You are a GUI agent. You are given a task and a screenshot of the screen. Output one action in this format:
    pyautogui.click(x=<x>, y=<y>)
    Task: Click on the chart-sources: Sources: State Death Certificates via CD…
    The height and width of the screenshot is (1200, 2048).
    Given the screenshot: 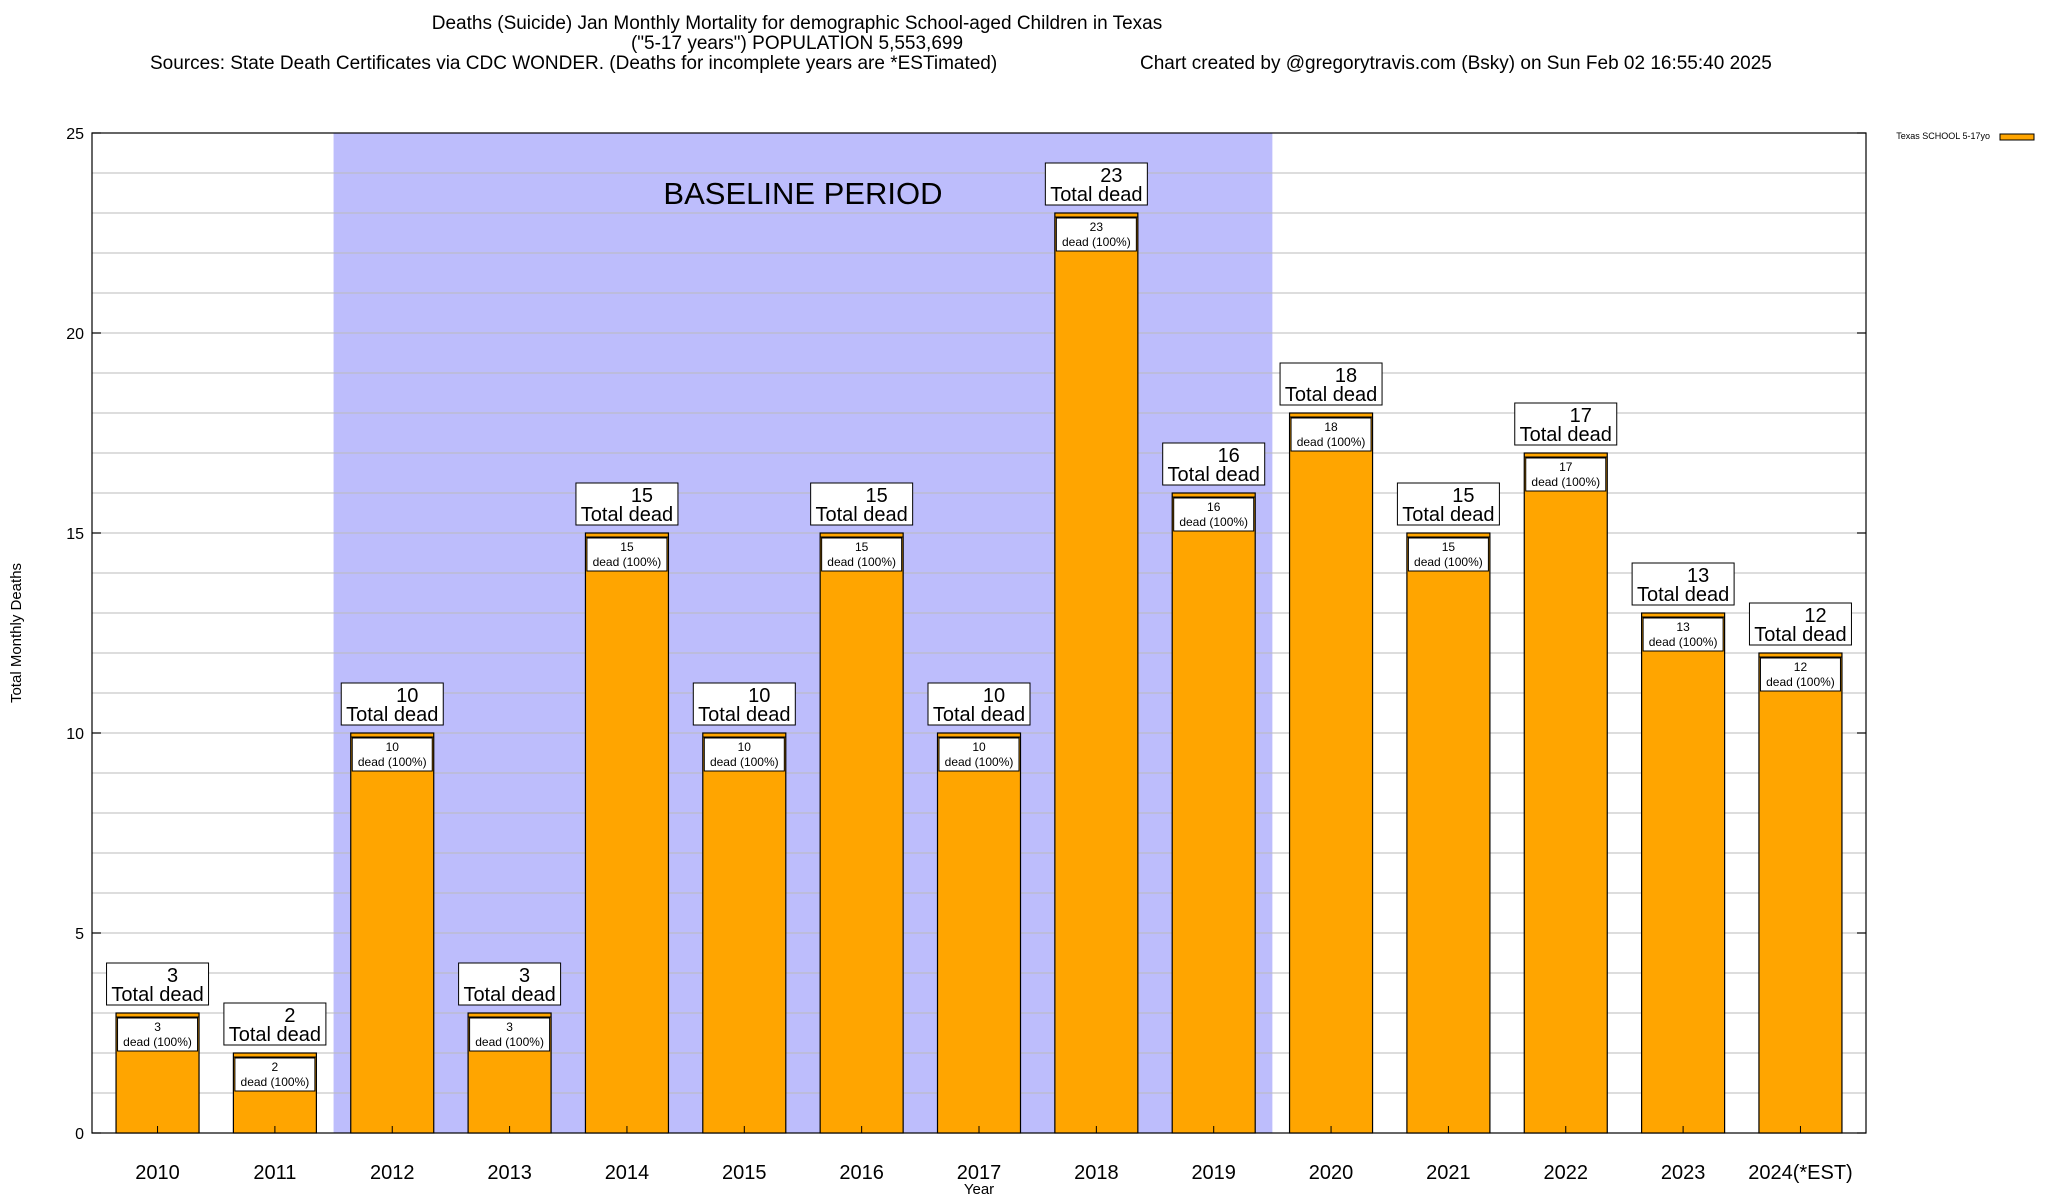 What is the action you would take?
    pyautogui.click(x=574, y=63)
    